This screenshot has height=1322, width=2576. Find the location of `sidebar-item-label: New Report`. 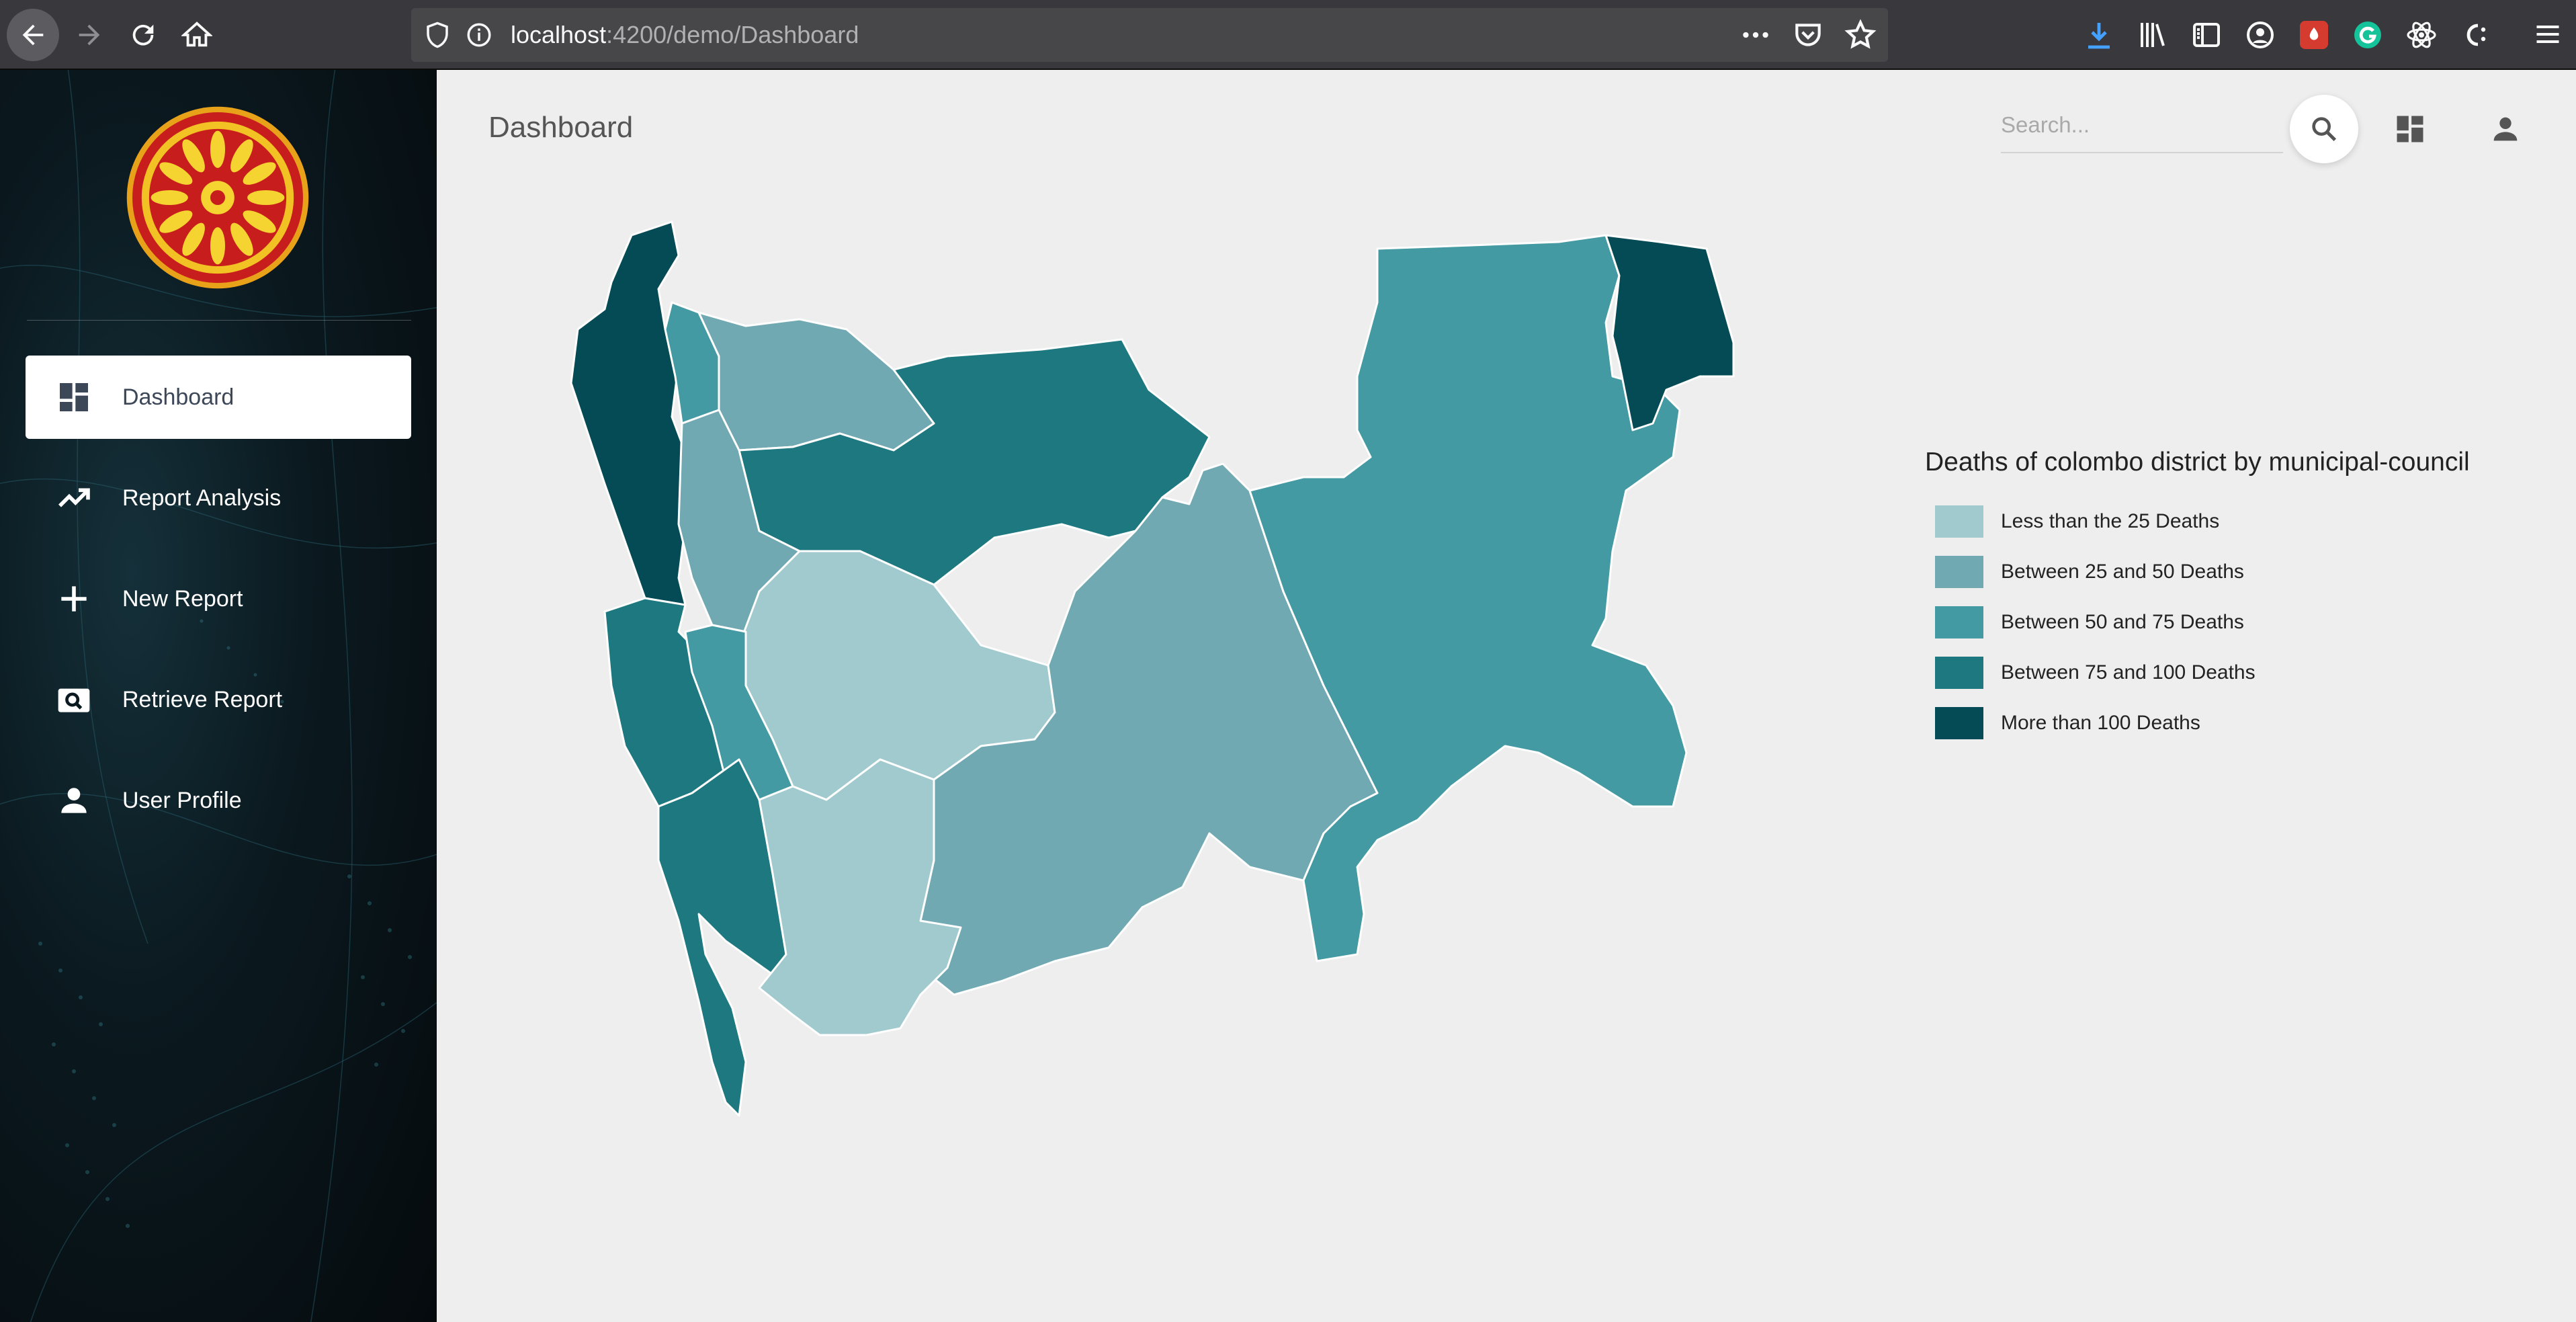

sidebar-item-label: New Report is located at coordinates (182, 599).